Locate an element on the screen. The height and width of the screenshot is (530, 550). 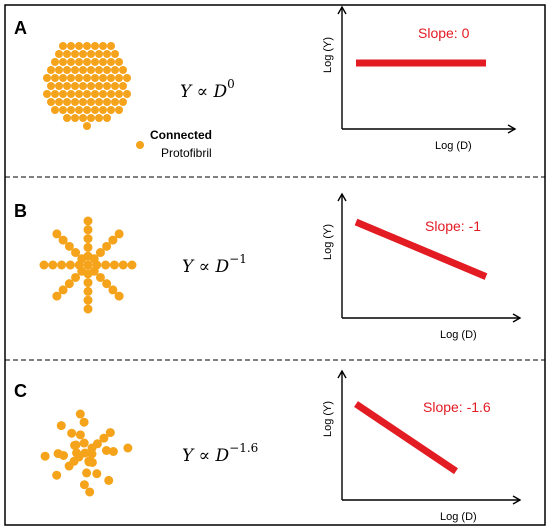
formula-a: Y ∝ D0 is located at coordinates (207, 89).